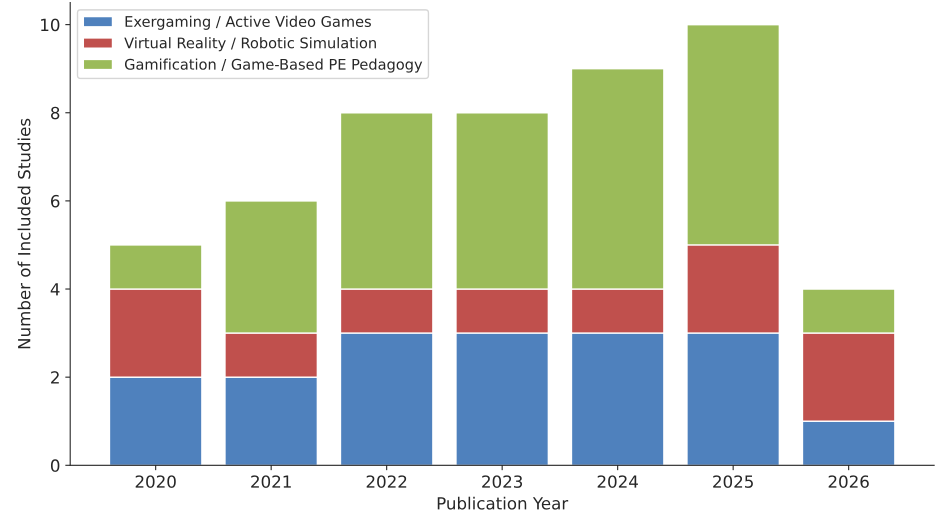 The height and width of the screenshot is (517, 936). I want to click on y-tick-label: 6, so click(55, 201).